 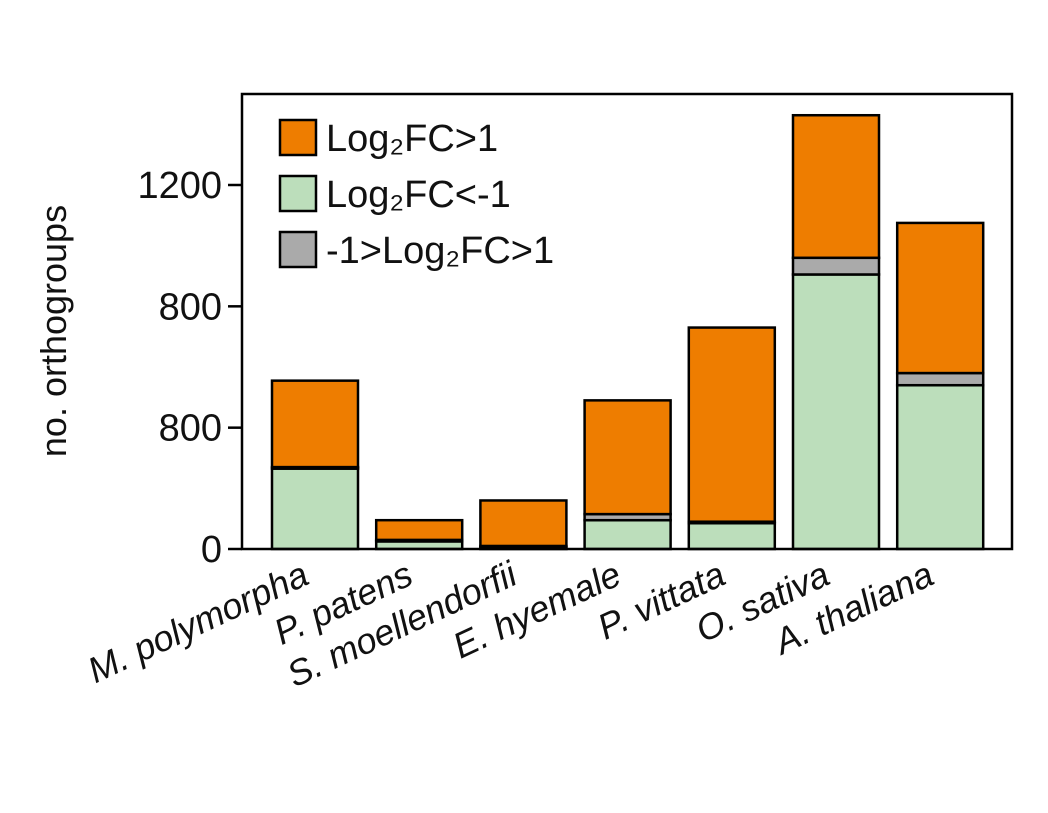 I want to click on legend: Log₂FC>1 Log₂FC<-1 -1>Log₂FC>1, so click(x=416, y=195).